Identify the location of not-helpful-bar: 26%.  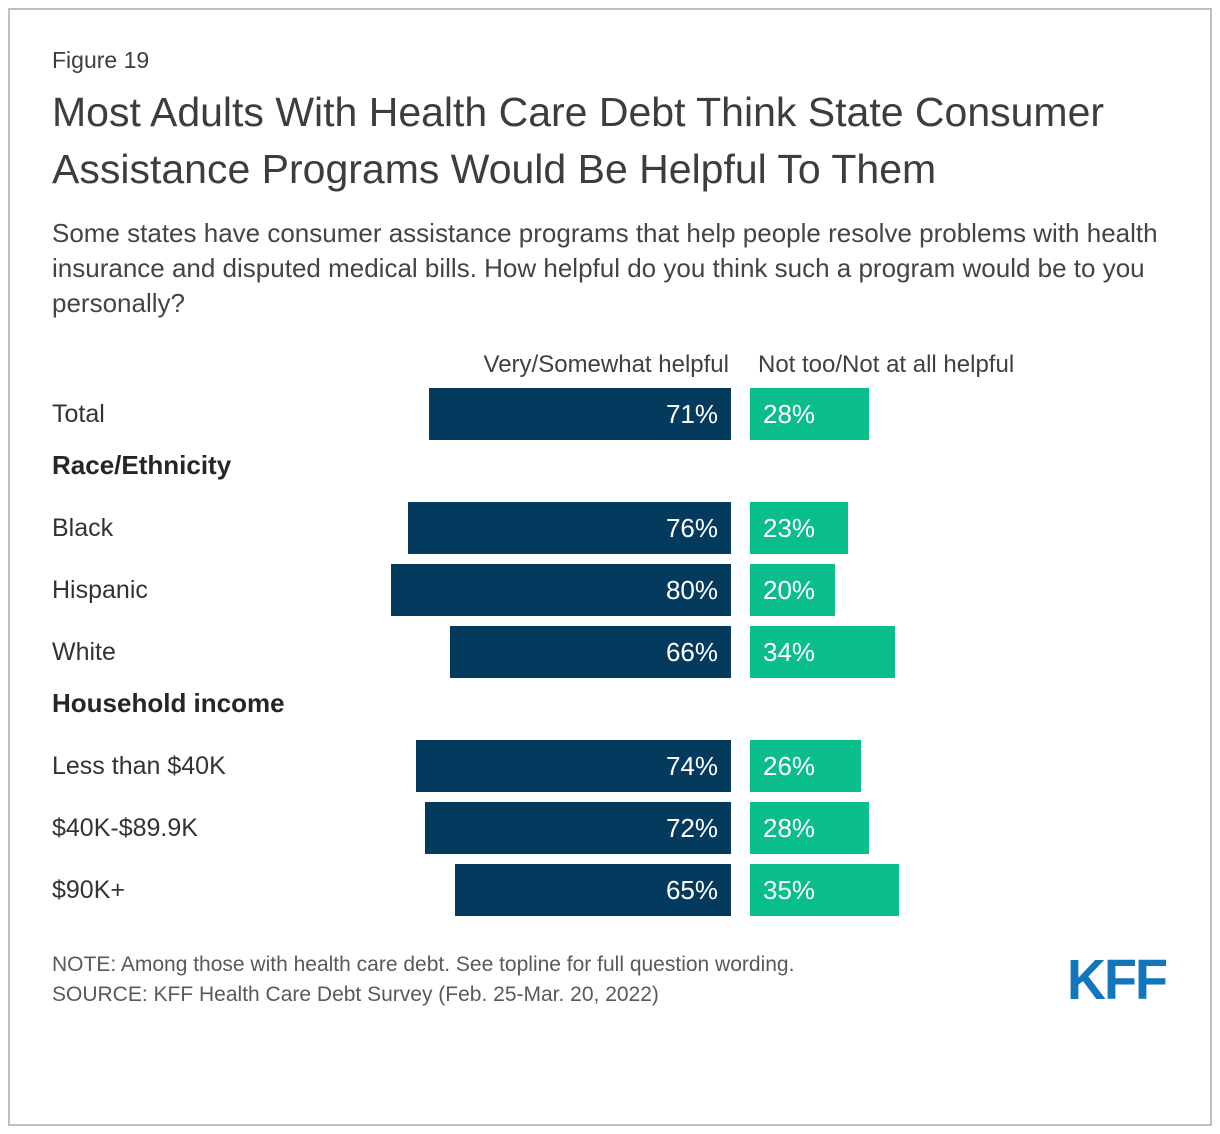
(805, 766).